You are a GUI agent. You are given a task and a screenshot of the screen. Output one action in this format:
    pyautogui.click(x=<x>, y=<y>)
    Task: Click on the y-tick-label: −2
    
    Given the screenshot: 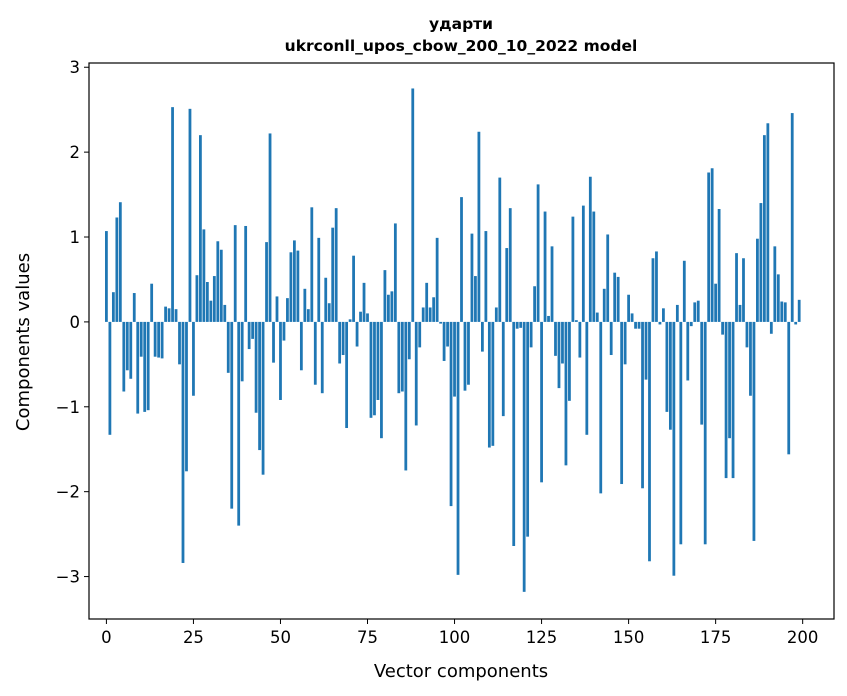 What is the action you would take?
    pyautogui.click(x=68, y=492)
    